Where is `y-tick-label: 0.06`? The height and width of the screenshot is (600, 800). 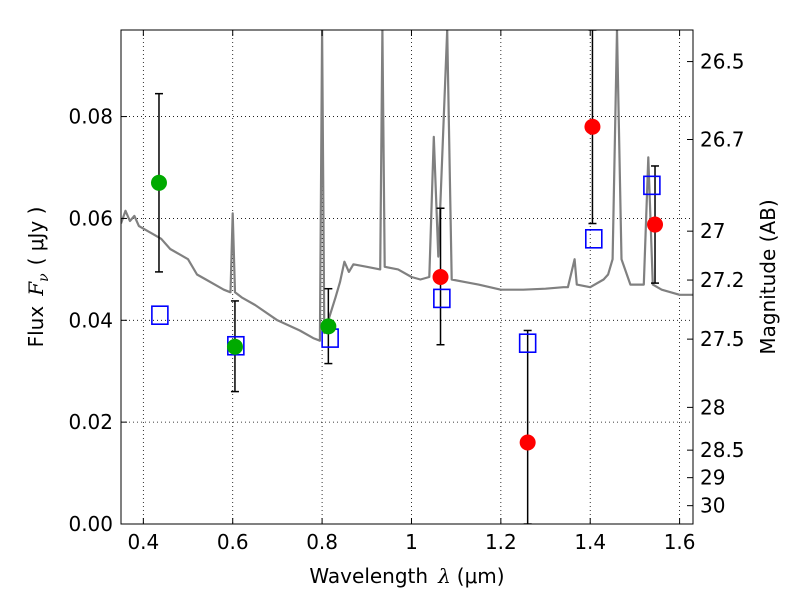
y-tick-label: 0.06 is located at coordinates (90, 218).